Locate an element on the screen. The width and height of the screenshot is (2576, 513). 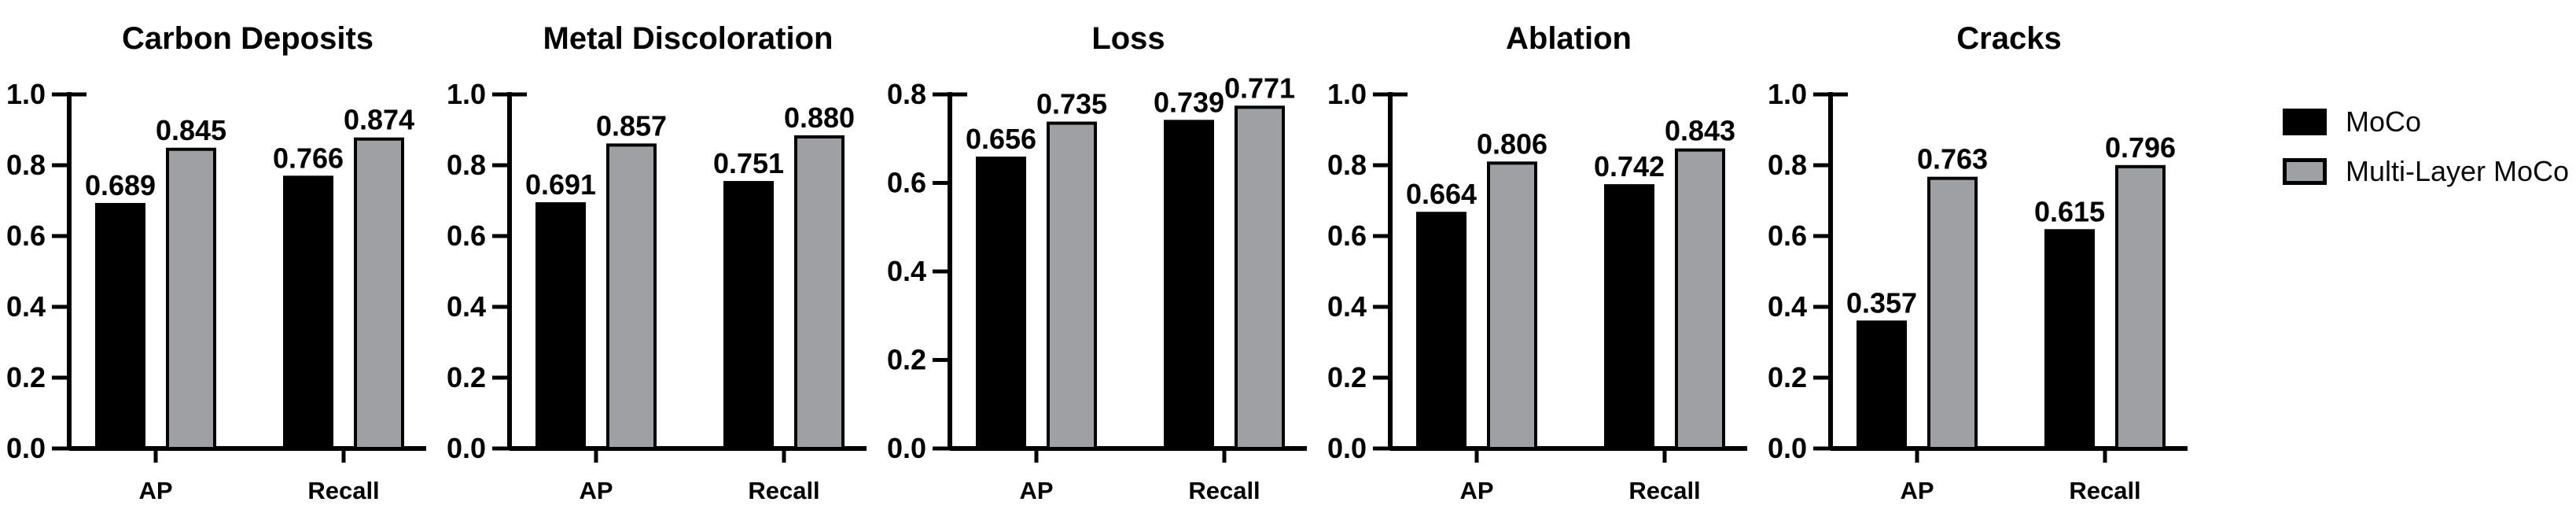
legend-label-multi-layer-moco: Multi-Layer MoCo is located at coordinates (2458, 171).